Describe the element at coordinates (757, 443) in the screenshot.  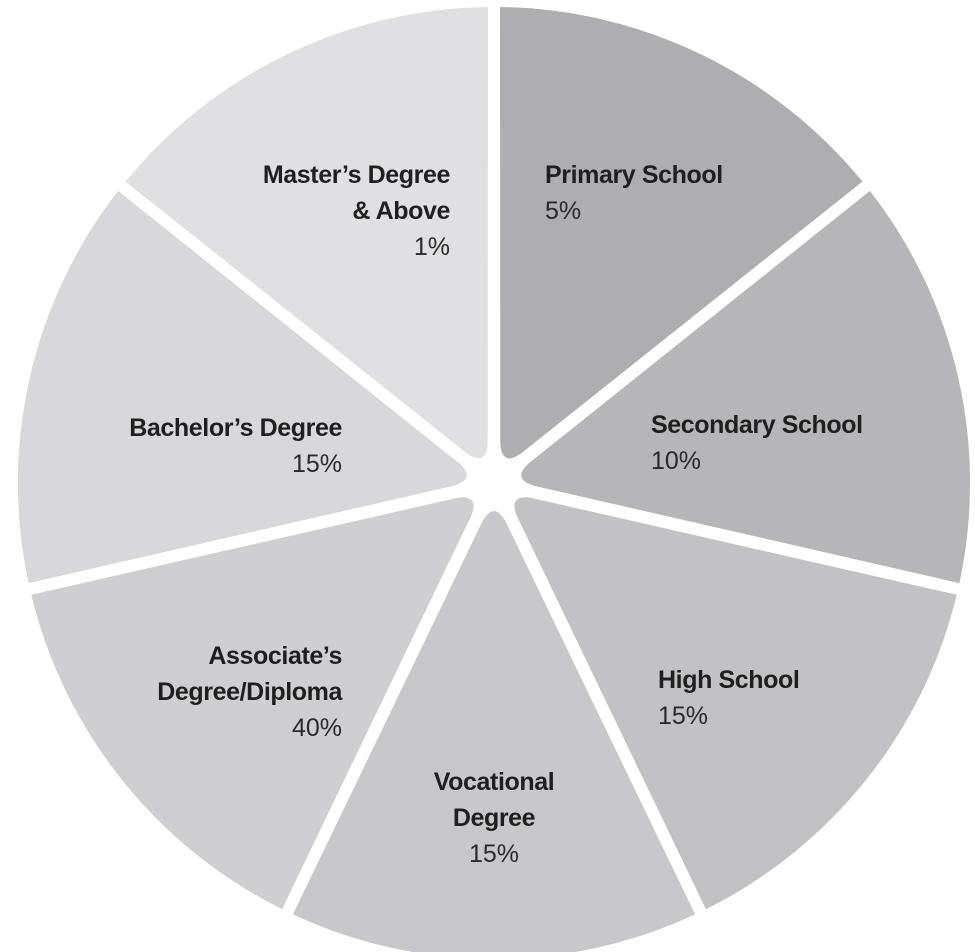
I see `slice-label-2: Secondary School 10%` at that location.